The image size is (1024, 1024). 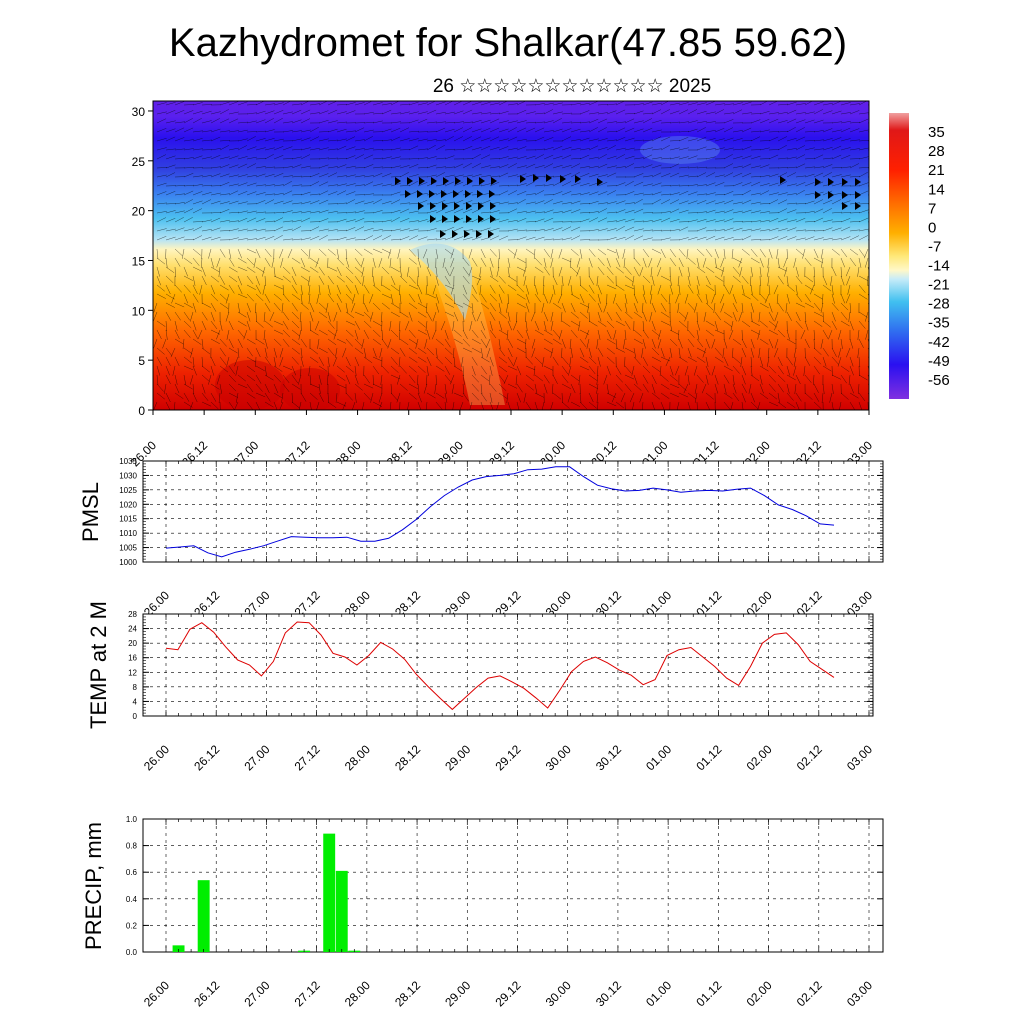 I want to click on strong-barb, so click(x=408, y=194).